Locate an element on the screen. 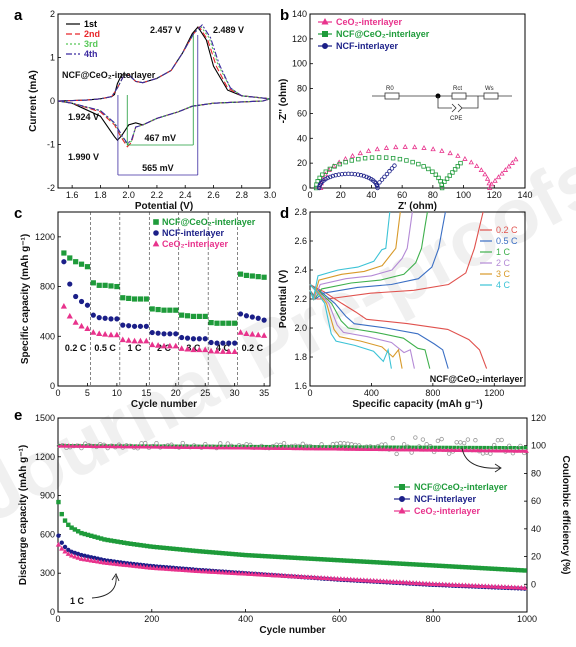  x-tick-label: 25 is located at coordinates (205, 393).